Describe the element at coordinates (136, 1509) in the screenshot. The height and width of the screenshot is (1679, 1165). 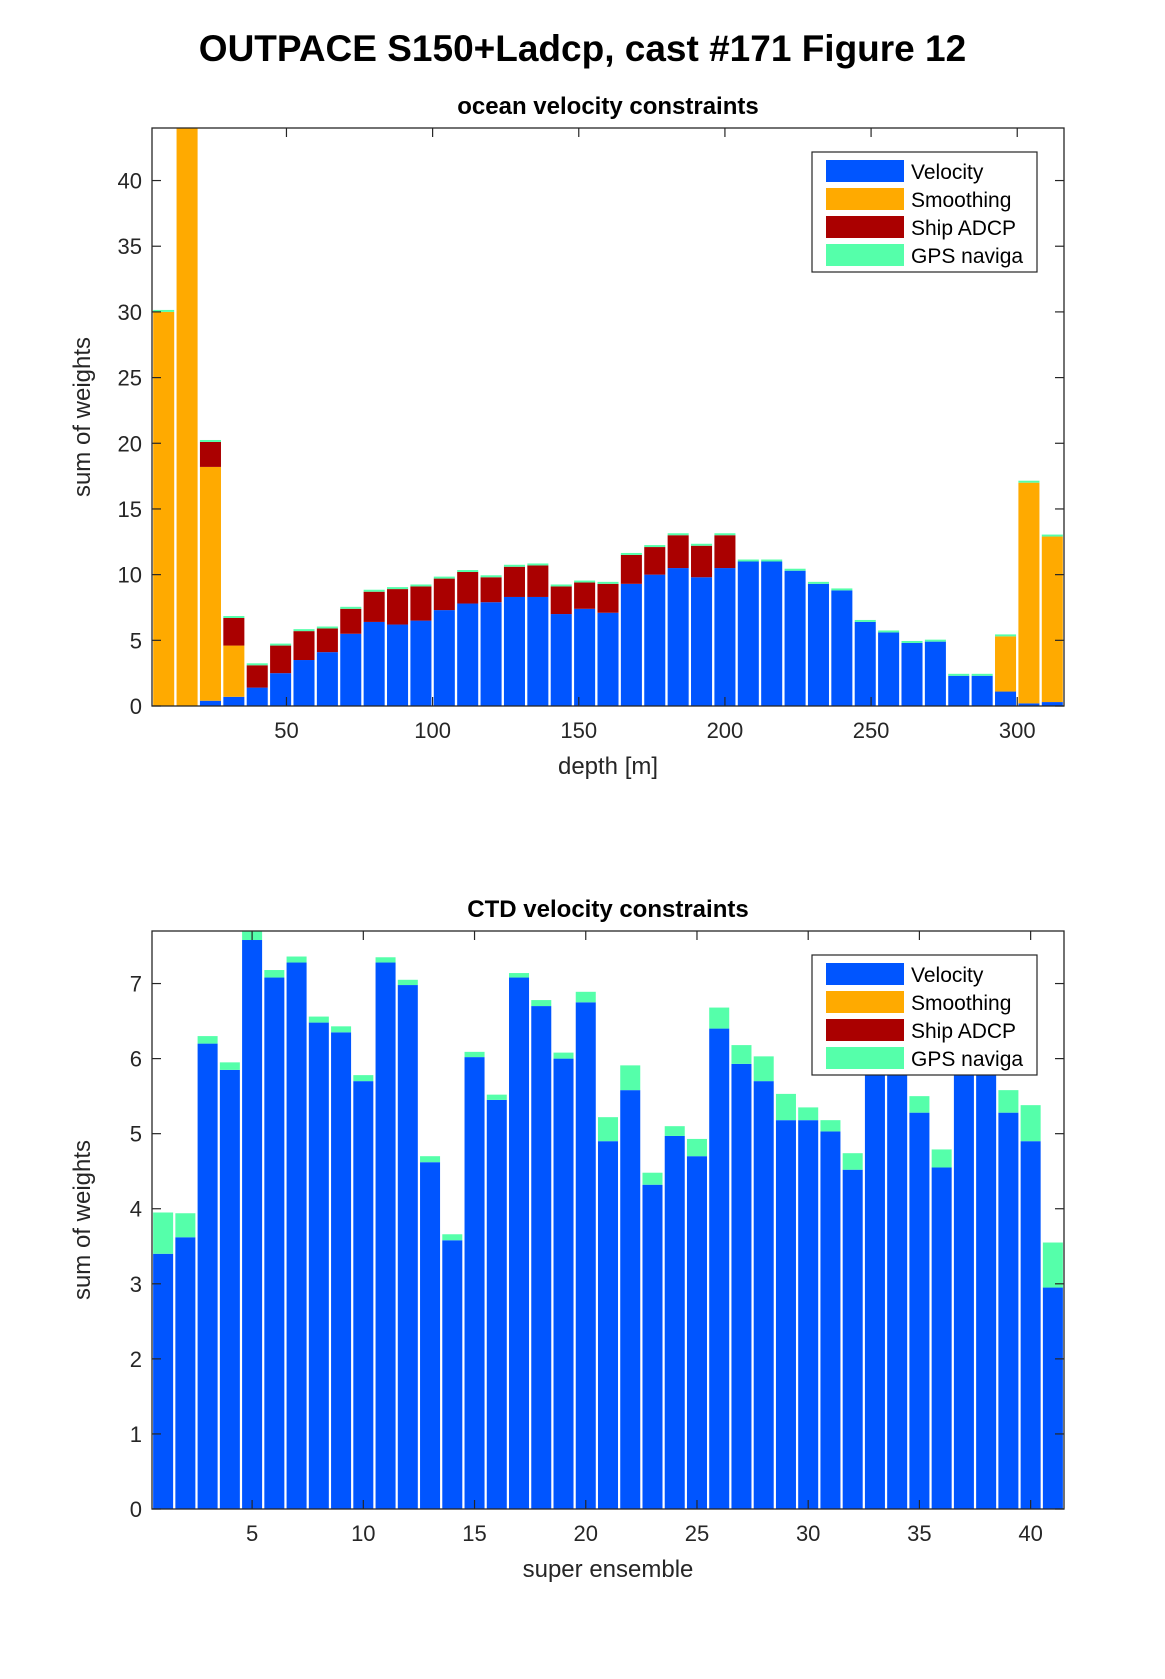
I see `y-tick-label: 0` at that location.